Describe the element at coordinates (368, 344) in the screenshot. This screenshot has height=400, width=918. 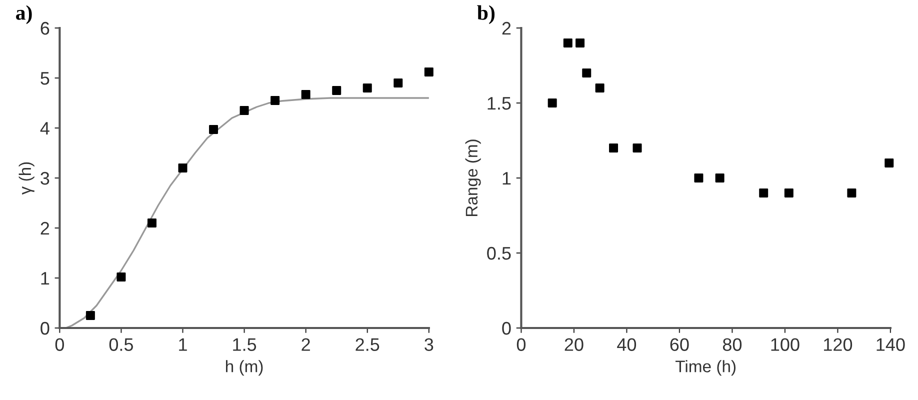
I see `x-tick-label: 2.5` at that location.